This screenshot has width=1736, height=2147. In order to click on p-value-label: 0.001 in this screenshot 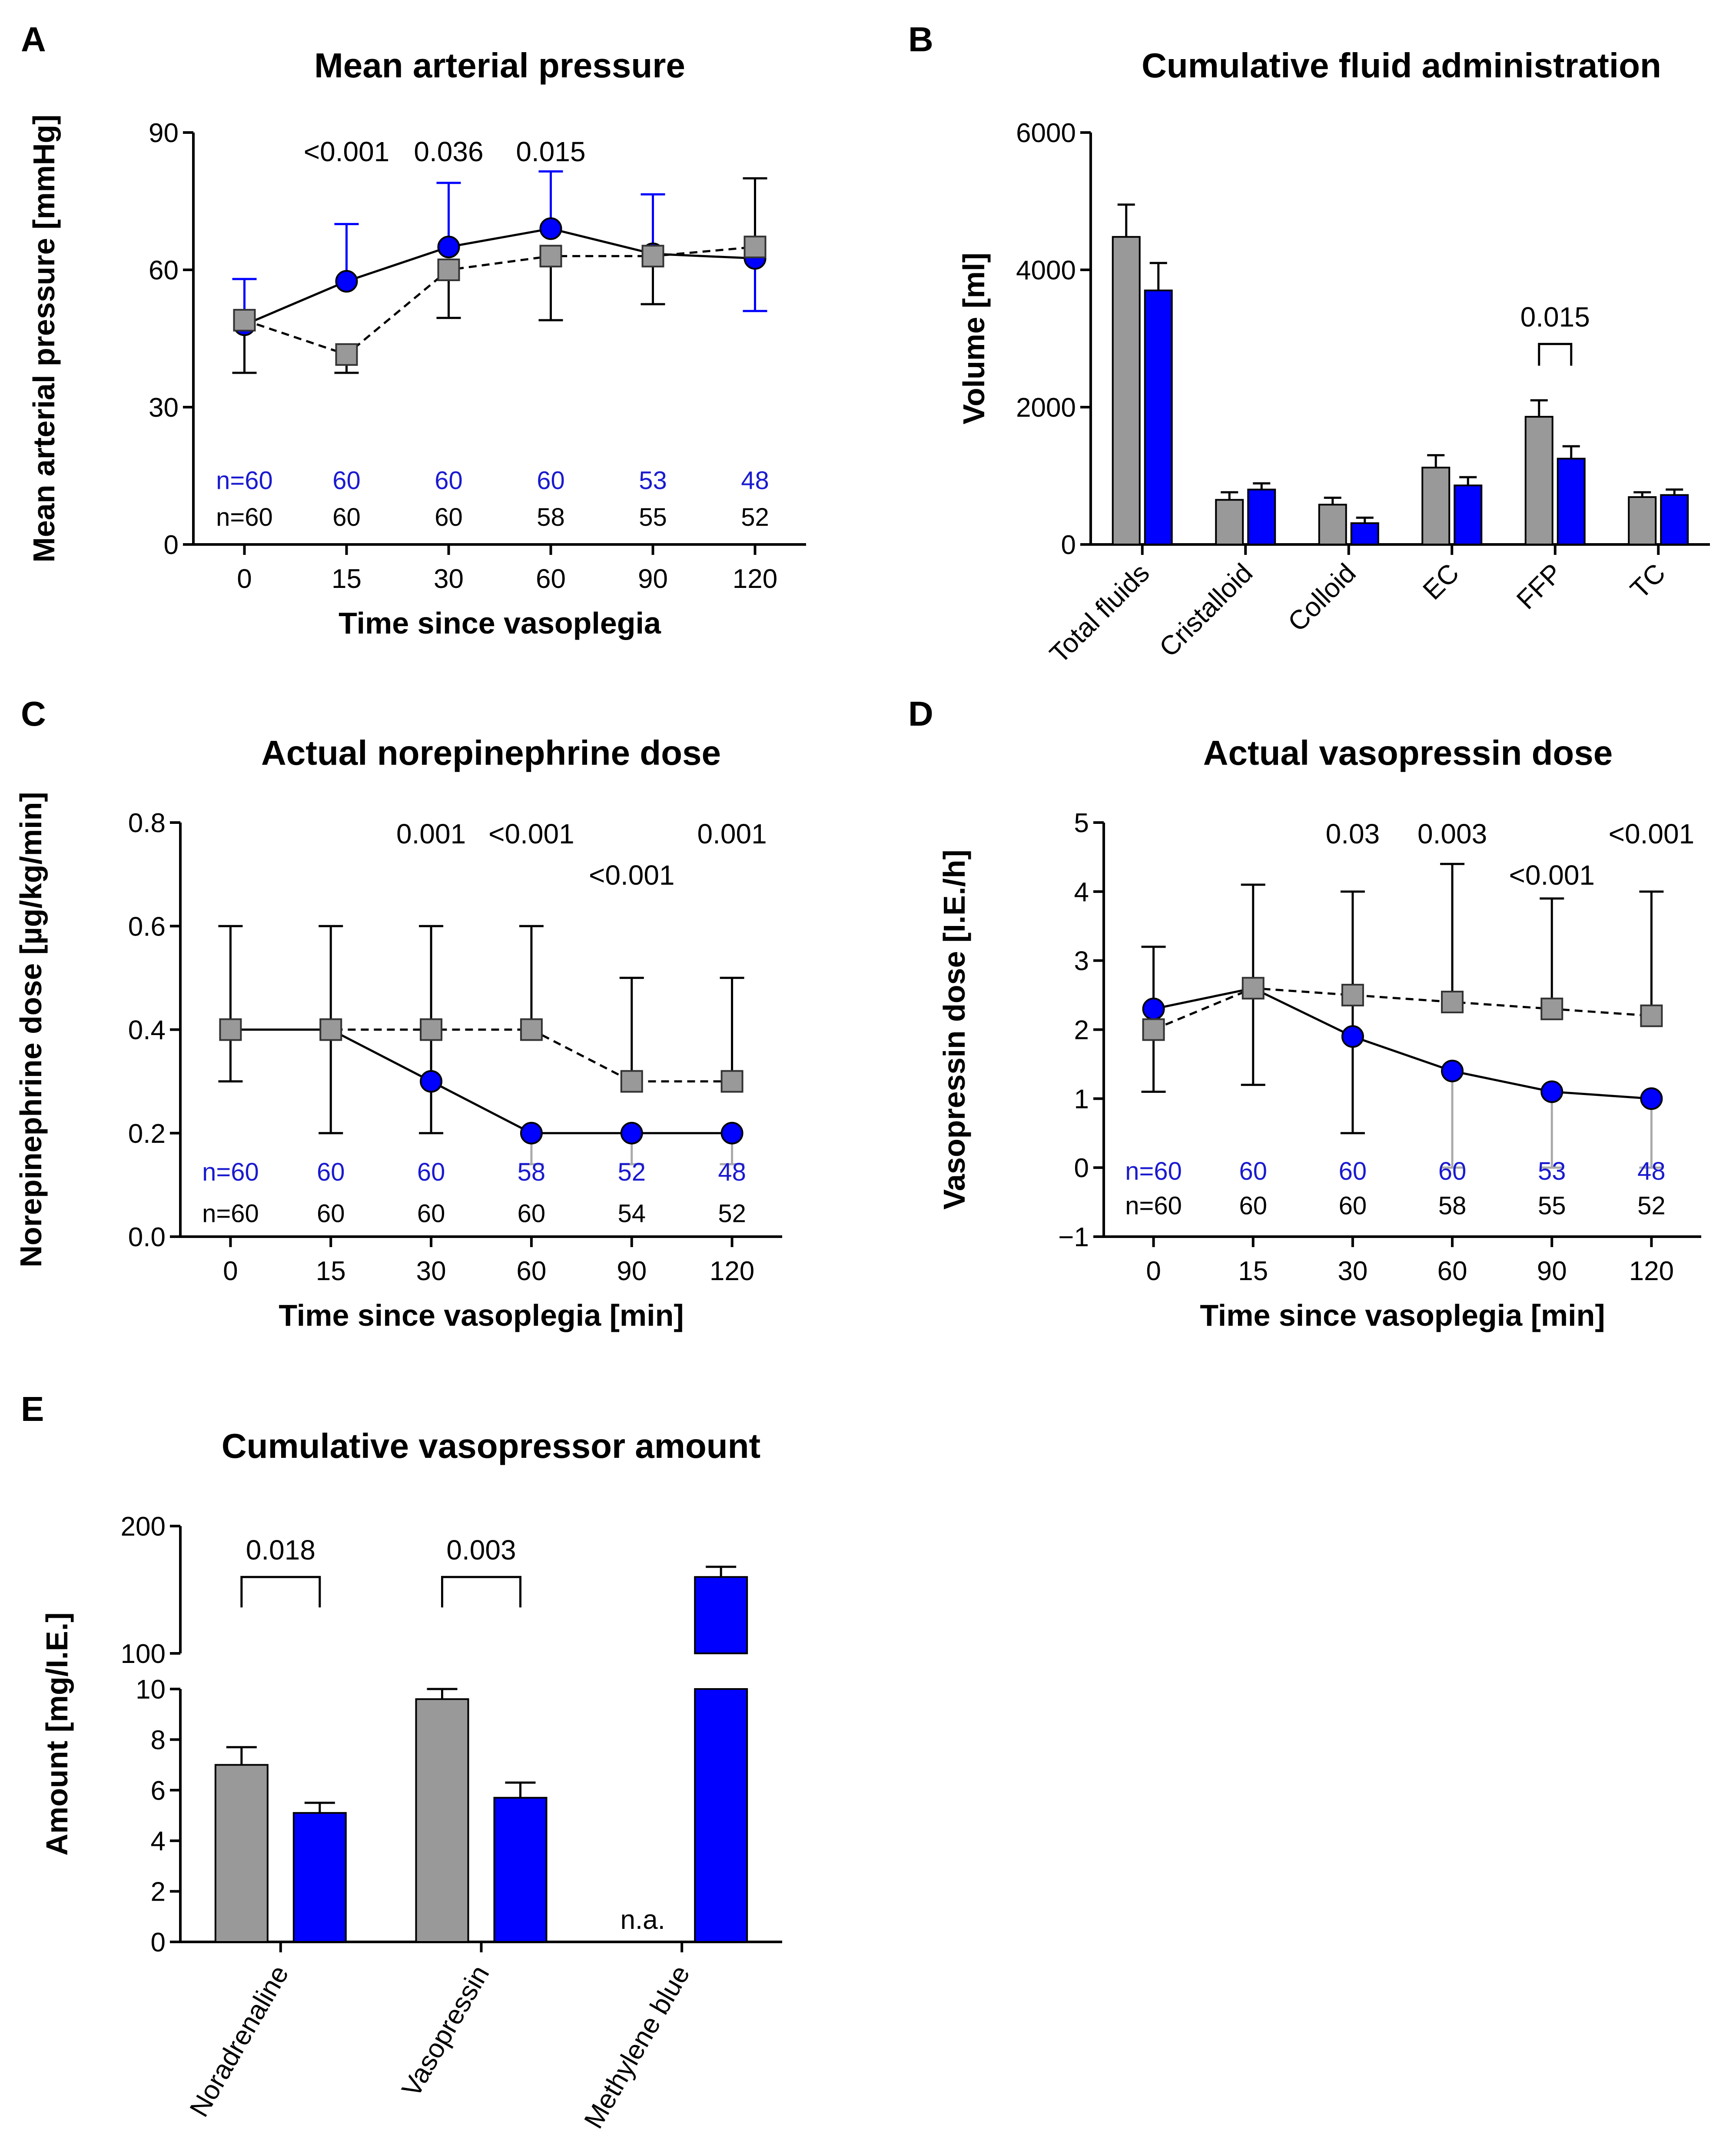, I will do `click(732, 834)`.